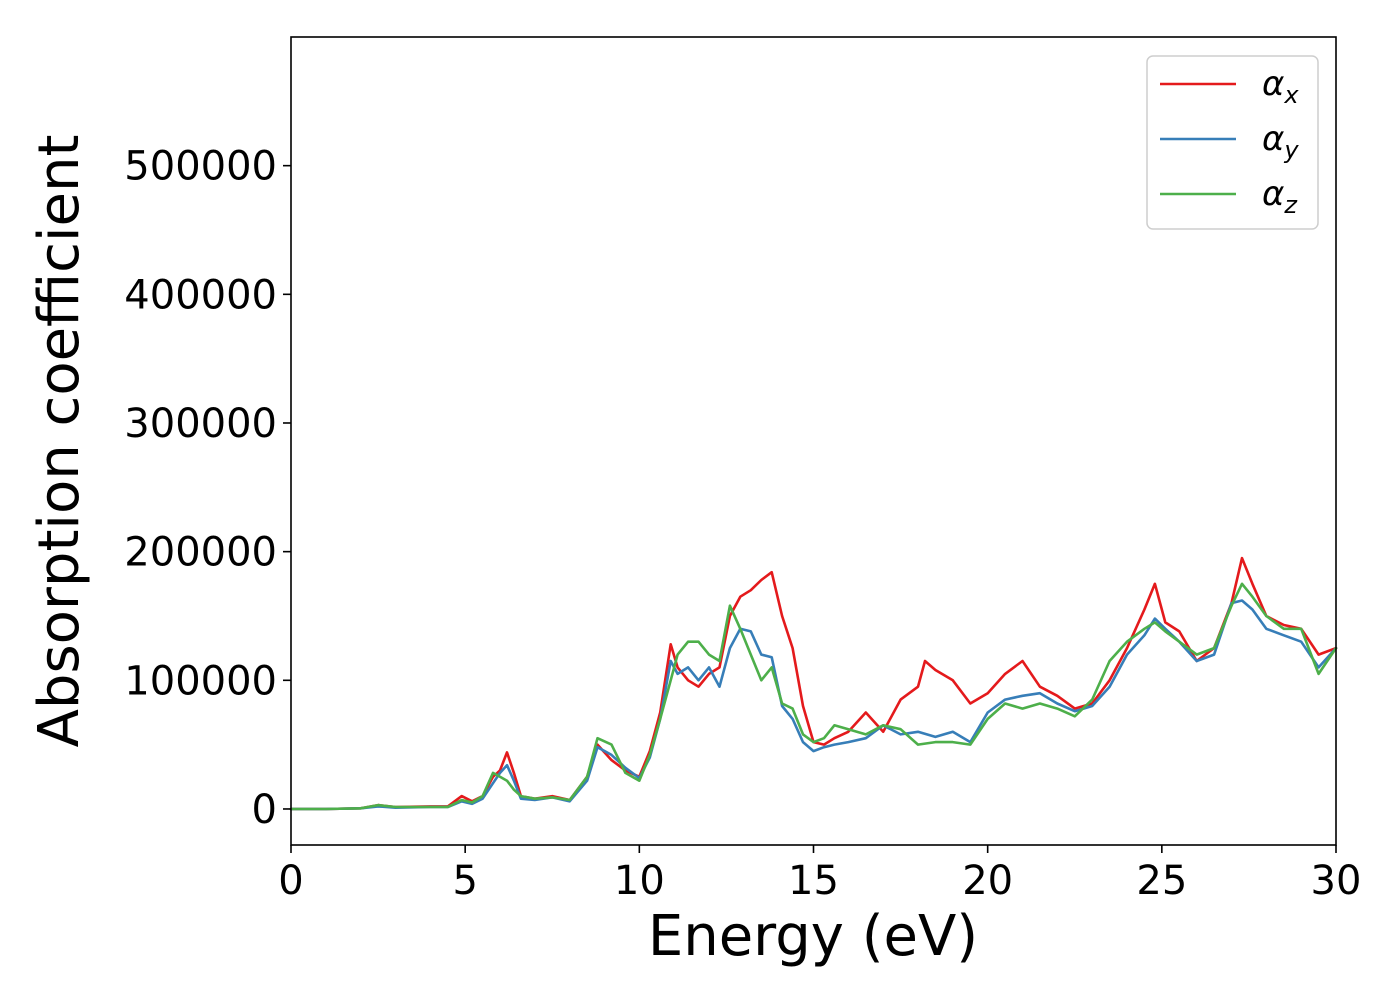  Describe the element at coordinates (264, 810) in the screenshot. I see `y-tick-label: 0` at that location.